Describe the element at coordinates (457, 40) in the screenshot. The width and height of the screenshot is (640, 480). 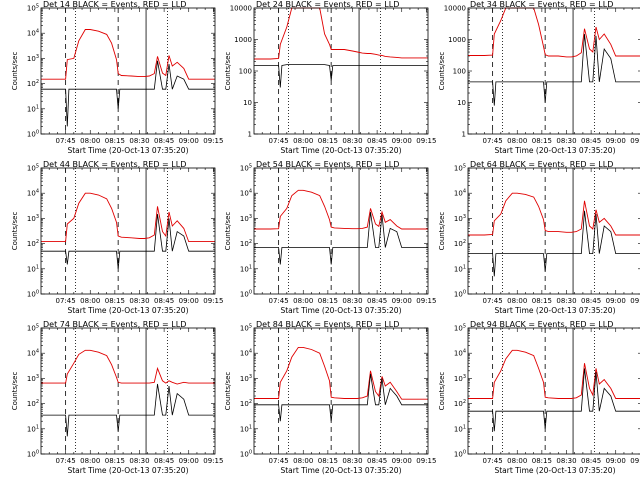
I see `y-tick-label: 1000` at that location.